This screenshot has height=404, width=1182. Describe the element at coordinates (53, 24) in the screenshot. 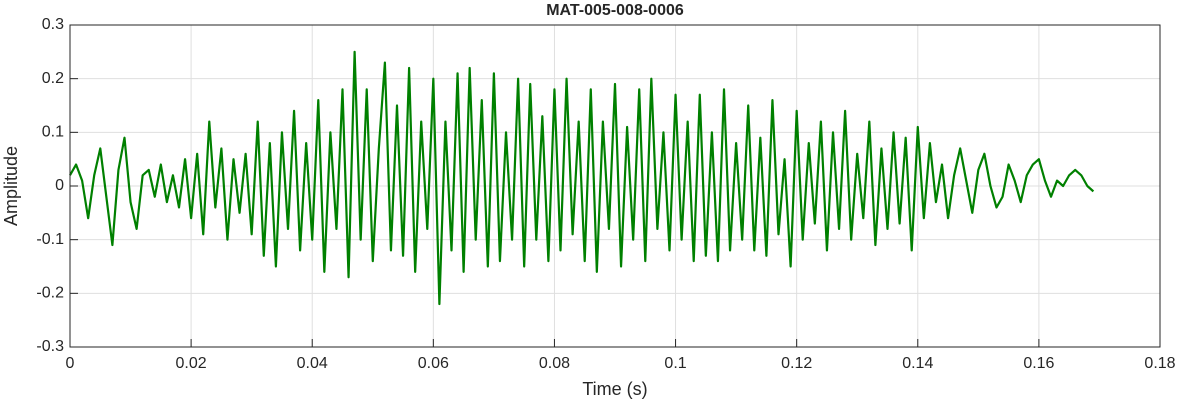

I see `y-tick-label: 0.3` at that location.